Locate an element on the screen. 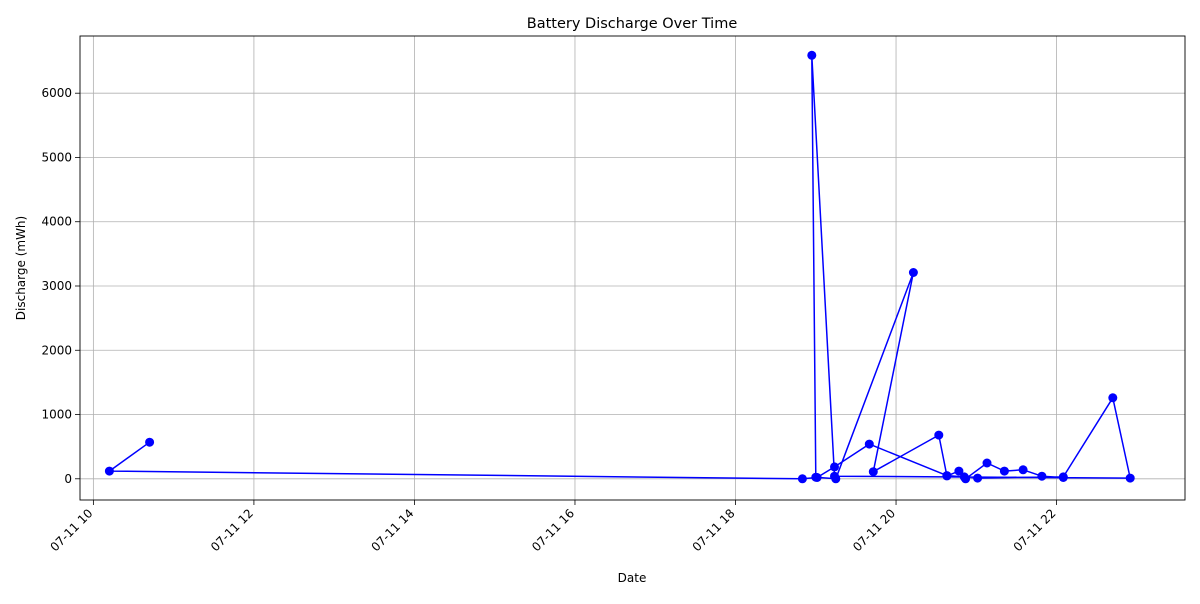 Image resolution: width=1200 pixels, height=604 pixels. y-tick-label: 2000 is located at coordinates (56, 350).